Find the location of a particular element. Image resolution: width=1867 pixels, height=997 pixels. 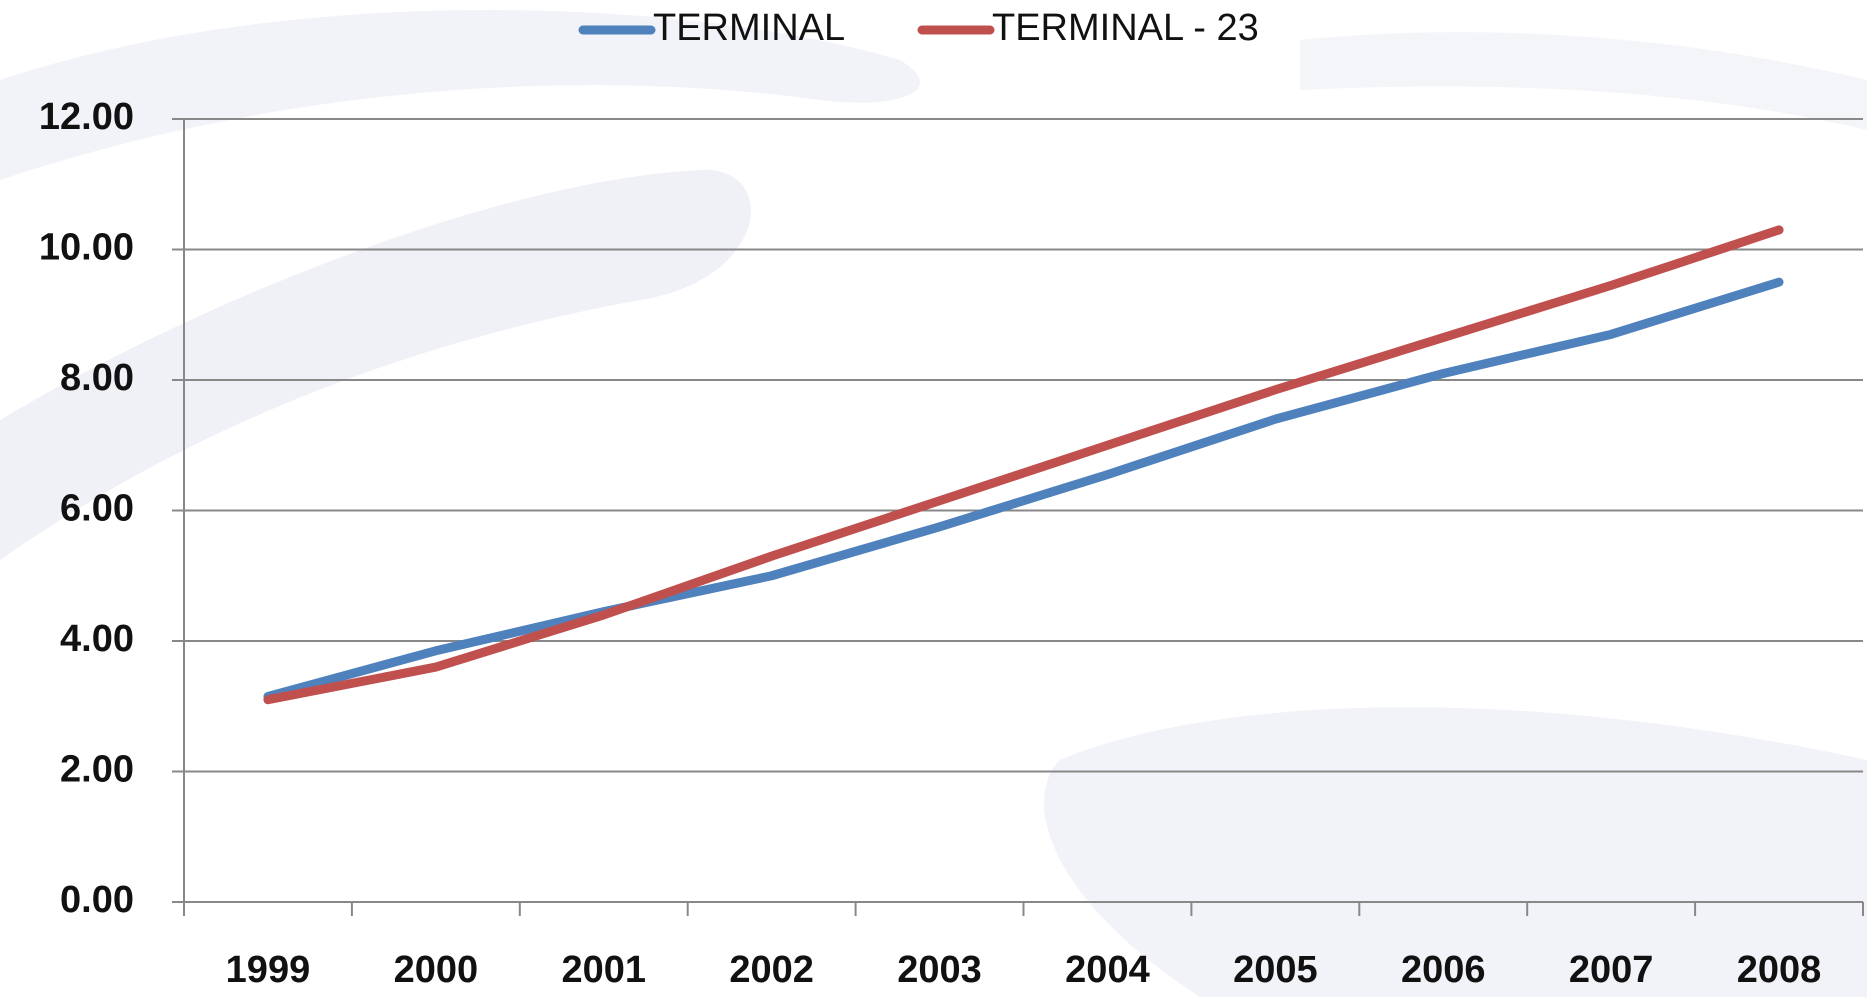

x-tick-label: 2006 is located at coordinates (1443, 970).